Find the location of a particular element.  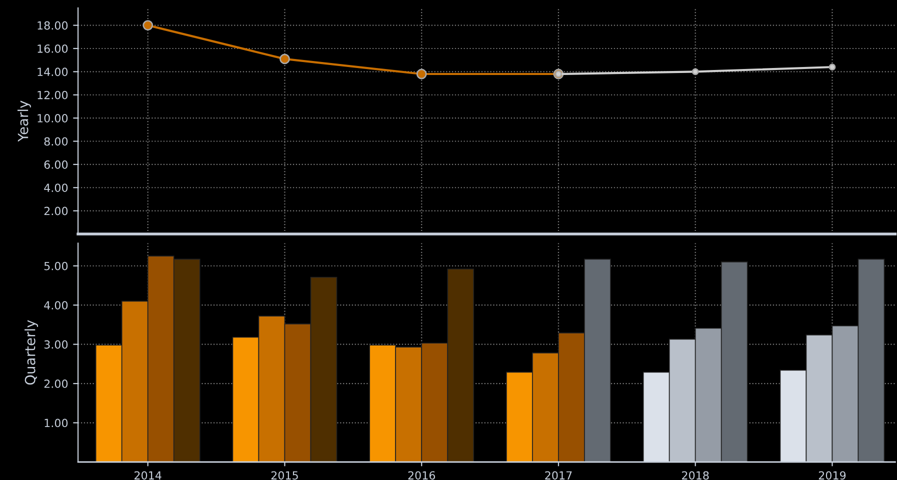

y-tick-label: 16.00 is located at coordinates (53, 48).